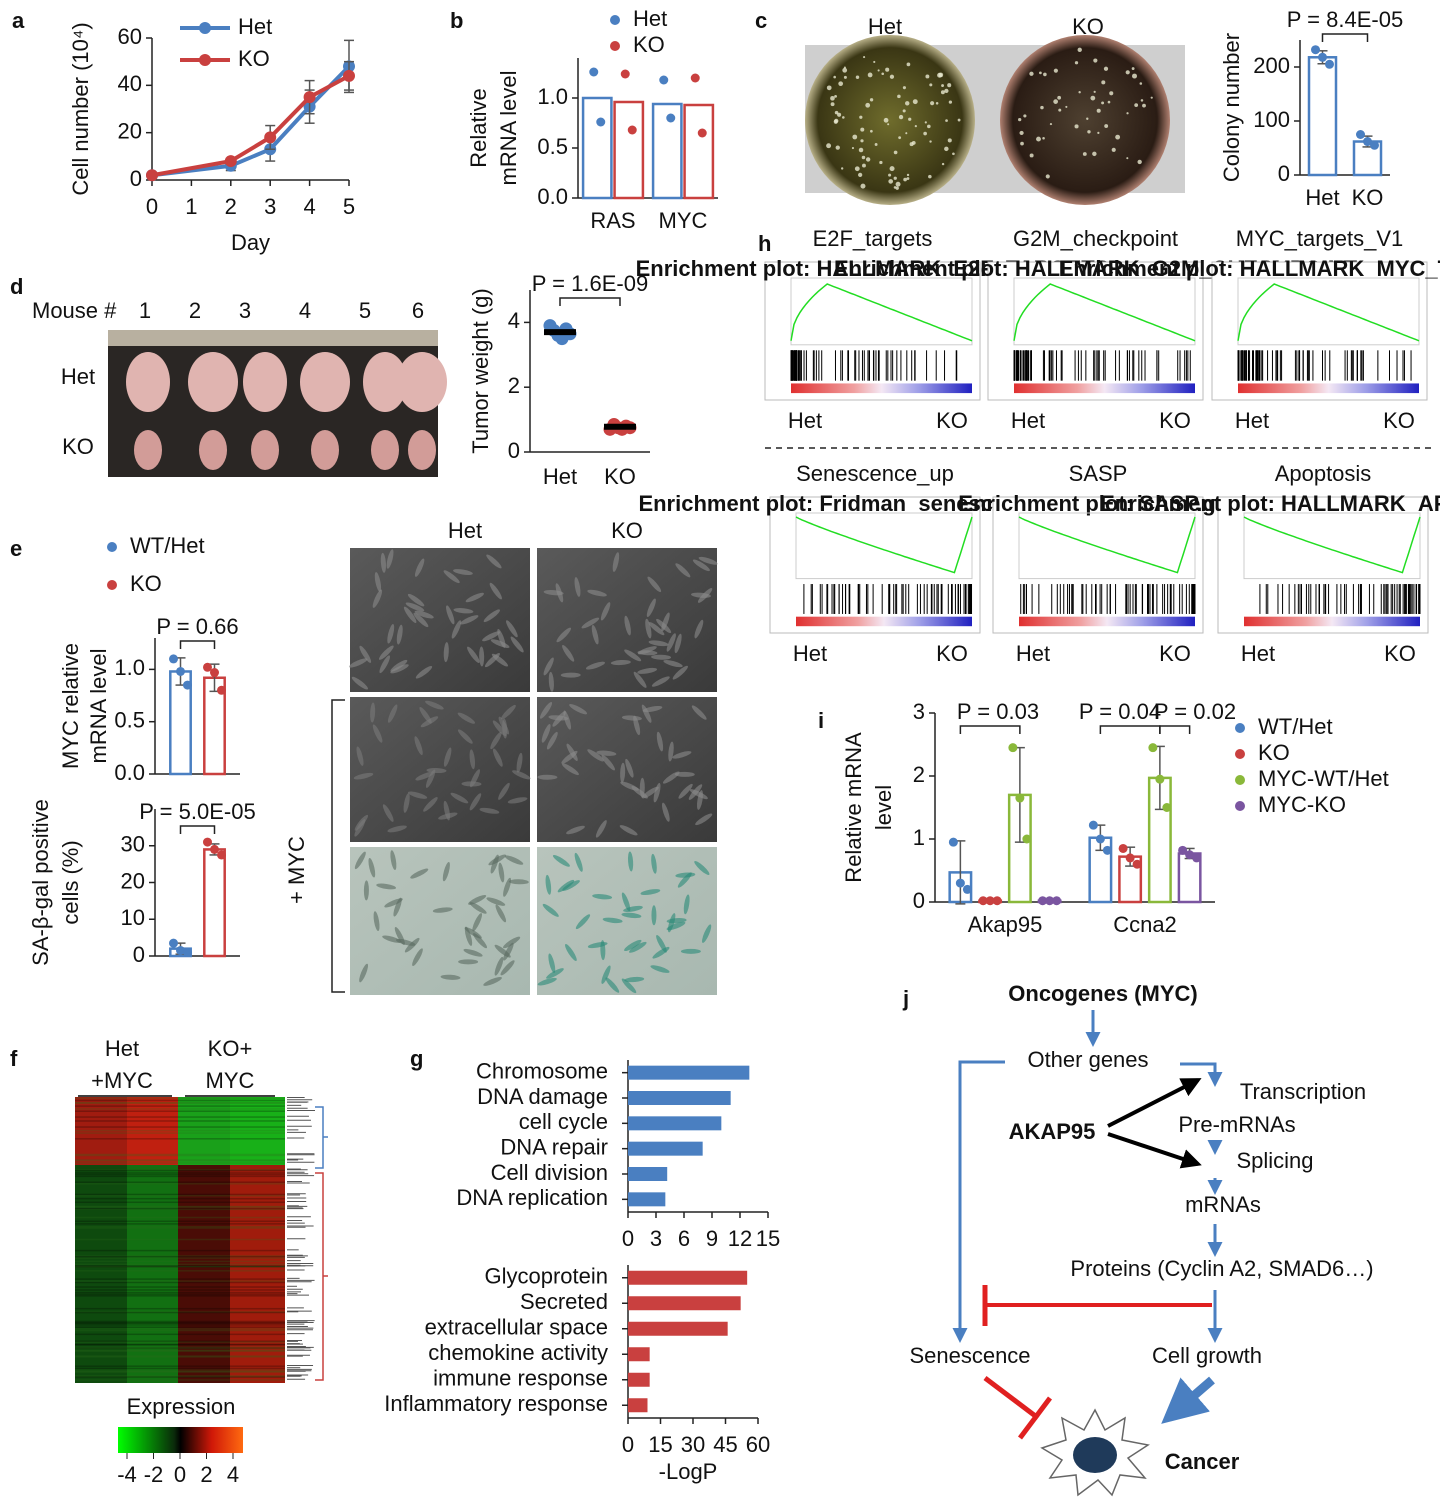  I want to click on legend-label: Het, so click(650, 18).